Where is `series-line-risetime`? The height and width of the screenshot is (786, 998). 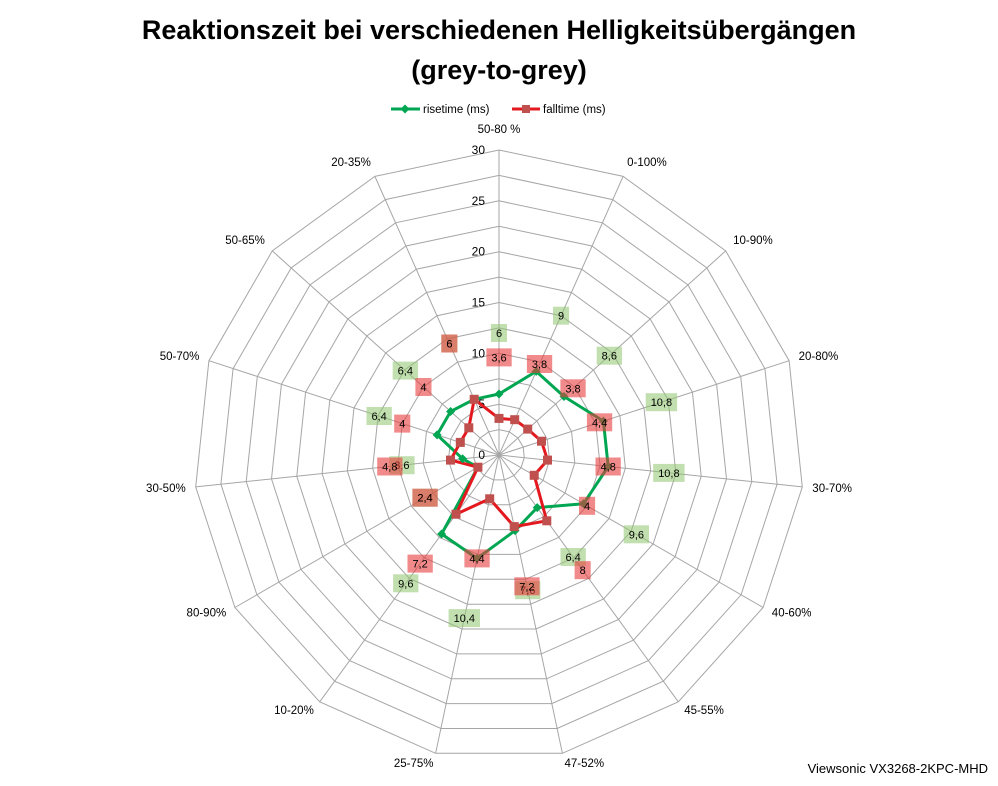
series-line-risetime is located at coordinates (522, 464).